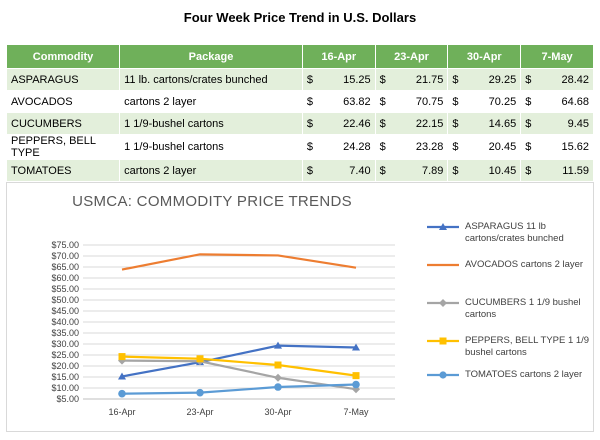 The image size is (600, 440). What do you see at coordinates (524, 374) in the screenshot?
I see `legend-label: TOMATOES cartons 2 layer` at bounding box center [524, 374].